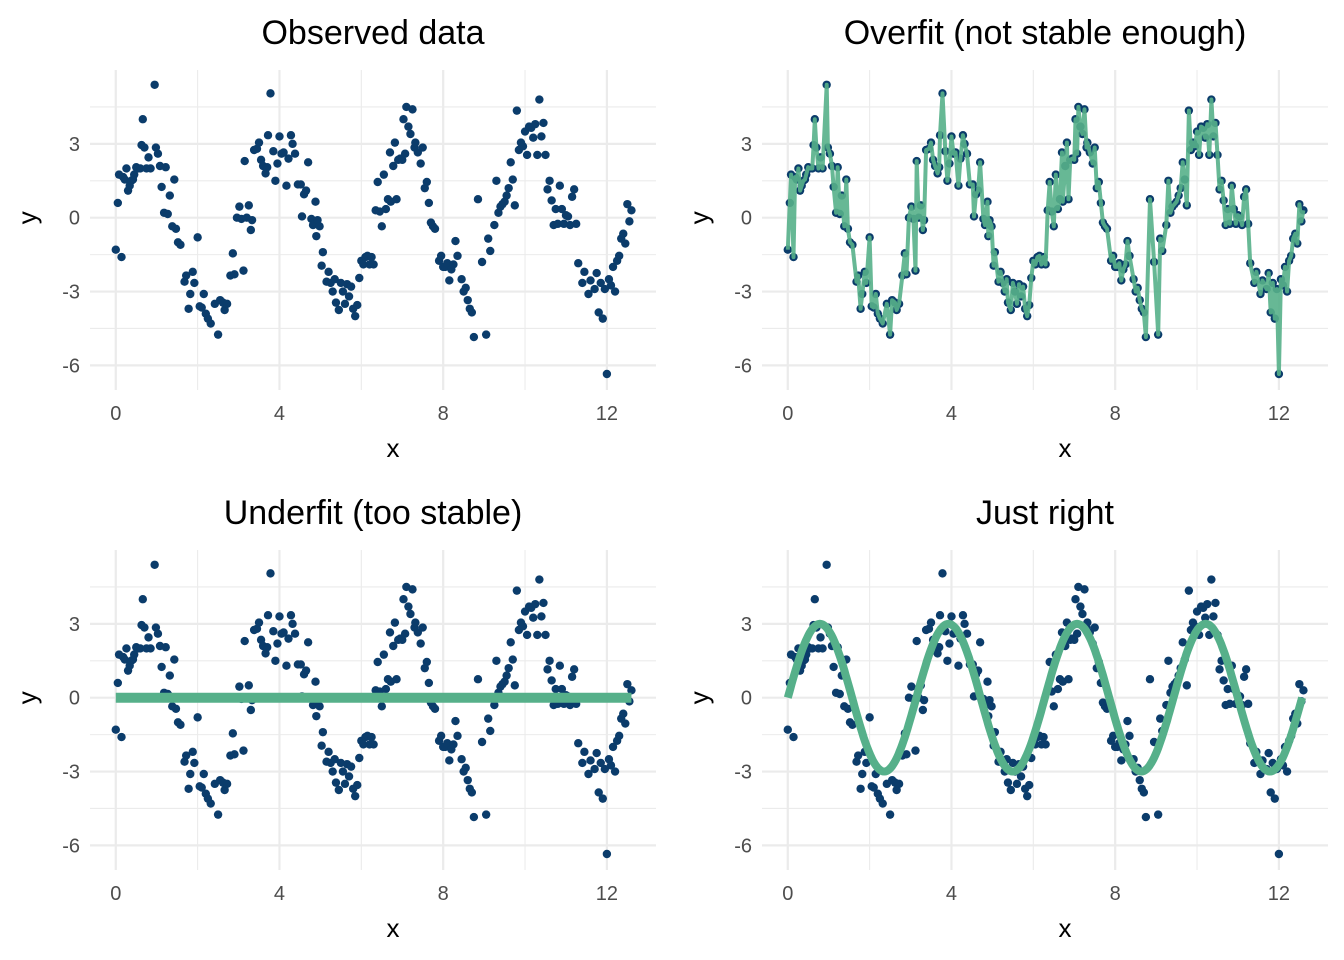 The image size is (1344, 960). Describe the element at coordinates (743, 846) in the screenshot. I see `y-tick-label: -6` at that location.